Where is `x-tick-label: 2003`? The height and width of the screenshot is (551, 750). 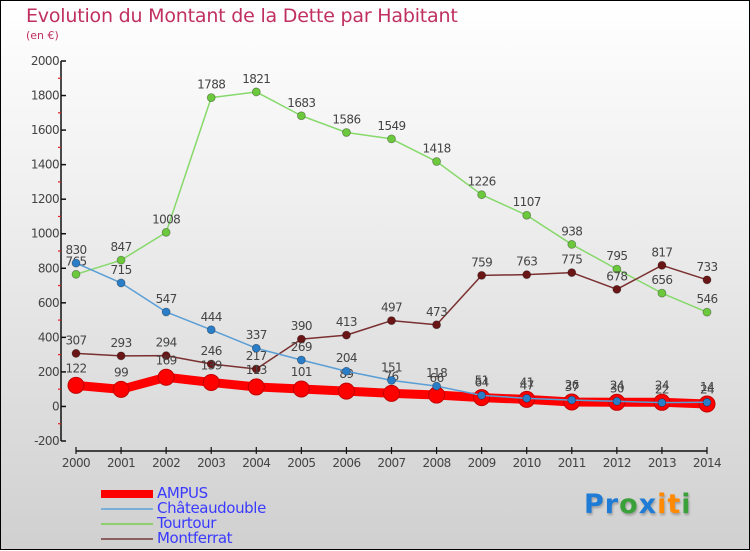
x-tick-label: 2003 is located at coordinates (211, 463).